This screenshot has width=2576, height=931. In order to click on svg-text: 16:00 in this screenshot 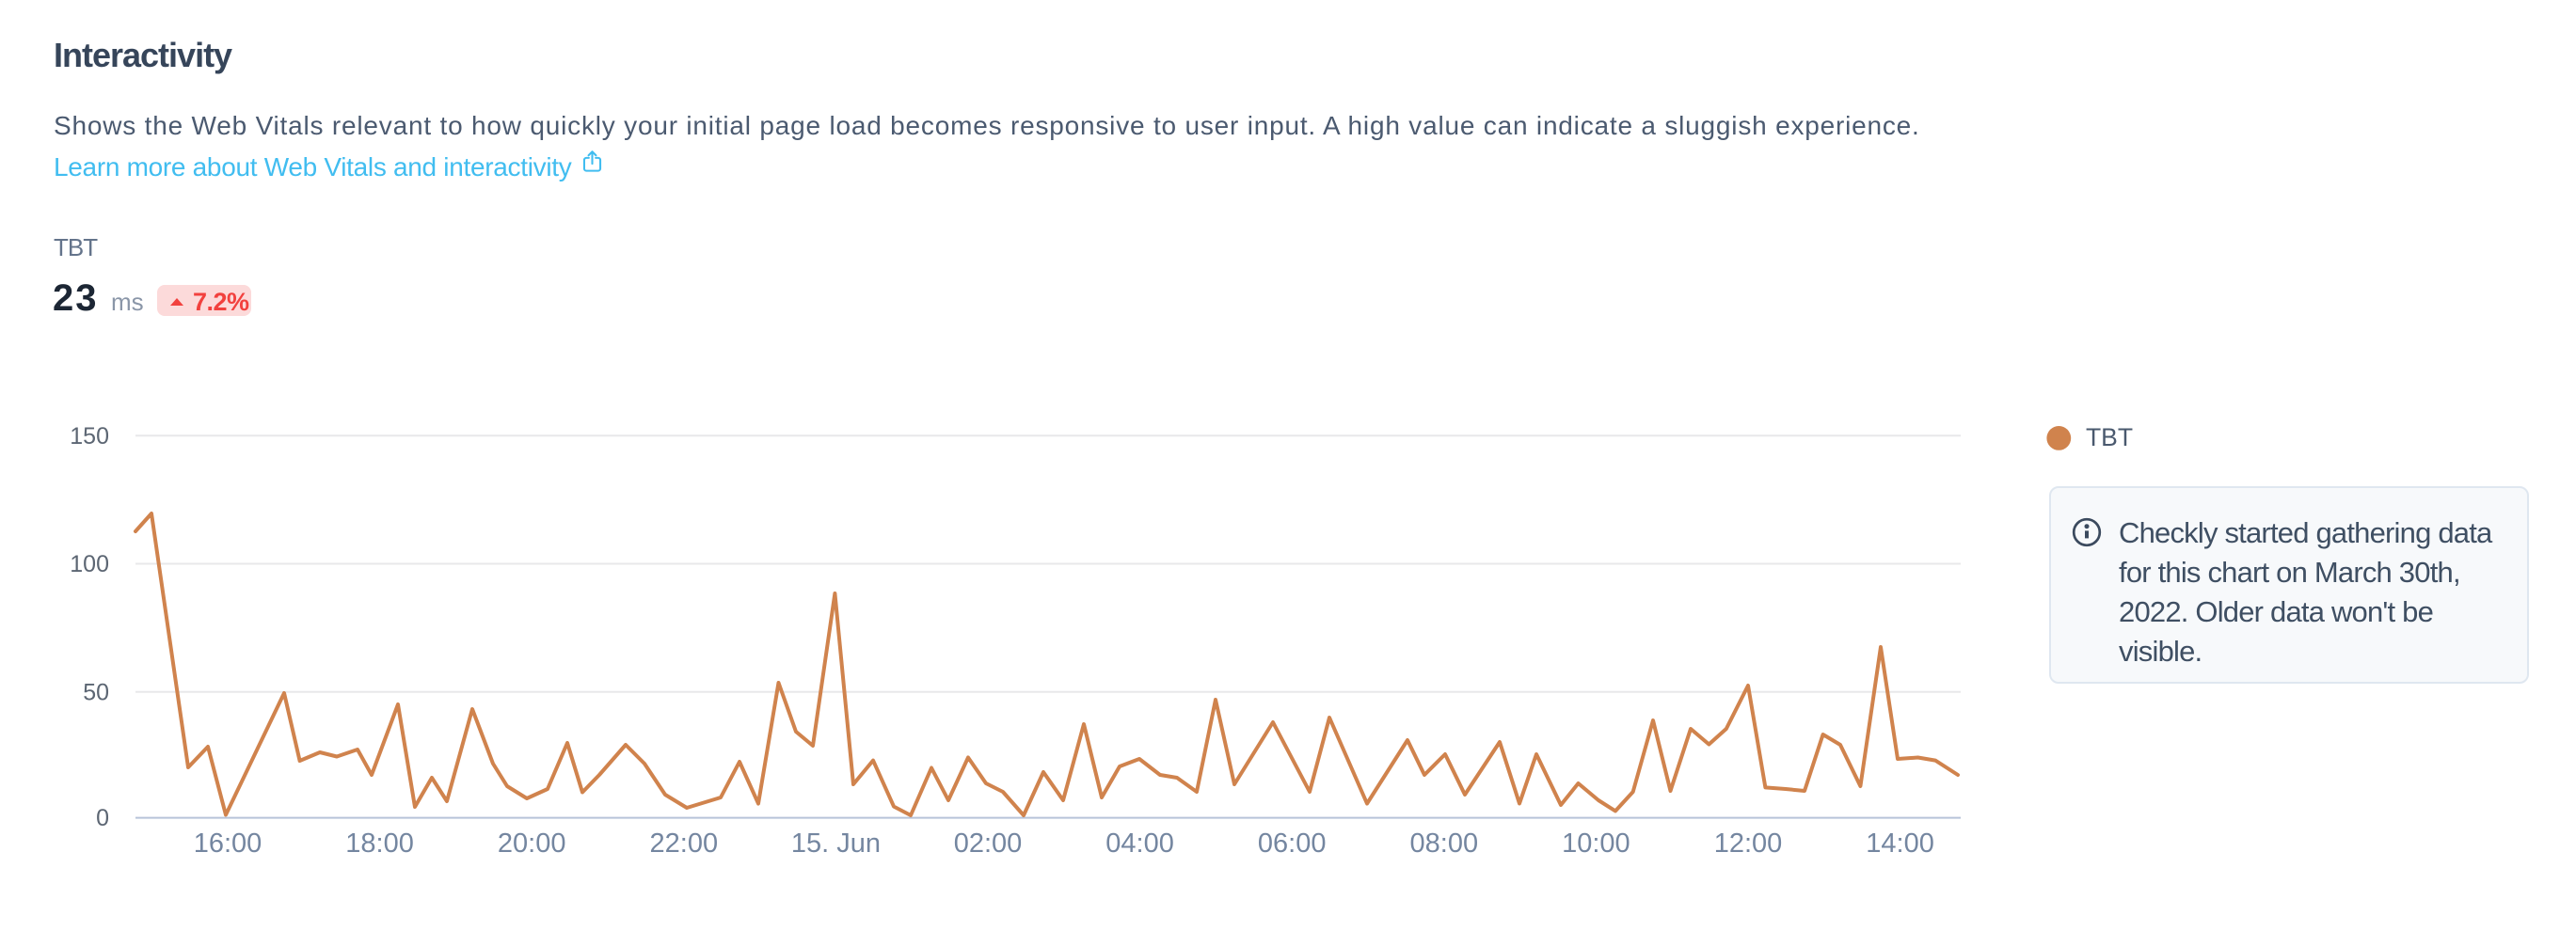, I will do `click(228, 843)`.